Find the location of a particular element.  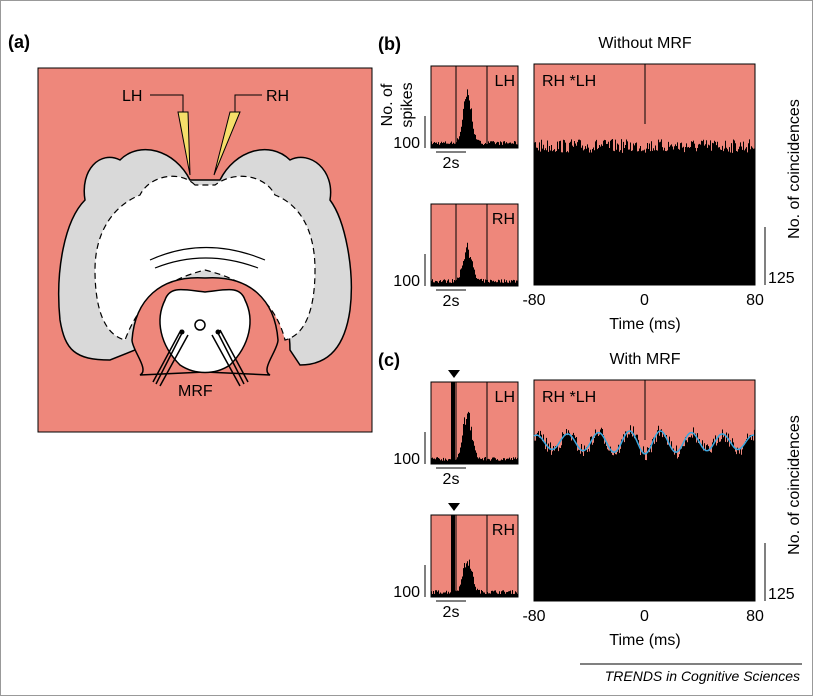

site-label: MRF is located at coordinates (195, 391).